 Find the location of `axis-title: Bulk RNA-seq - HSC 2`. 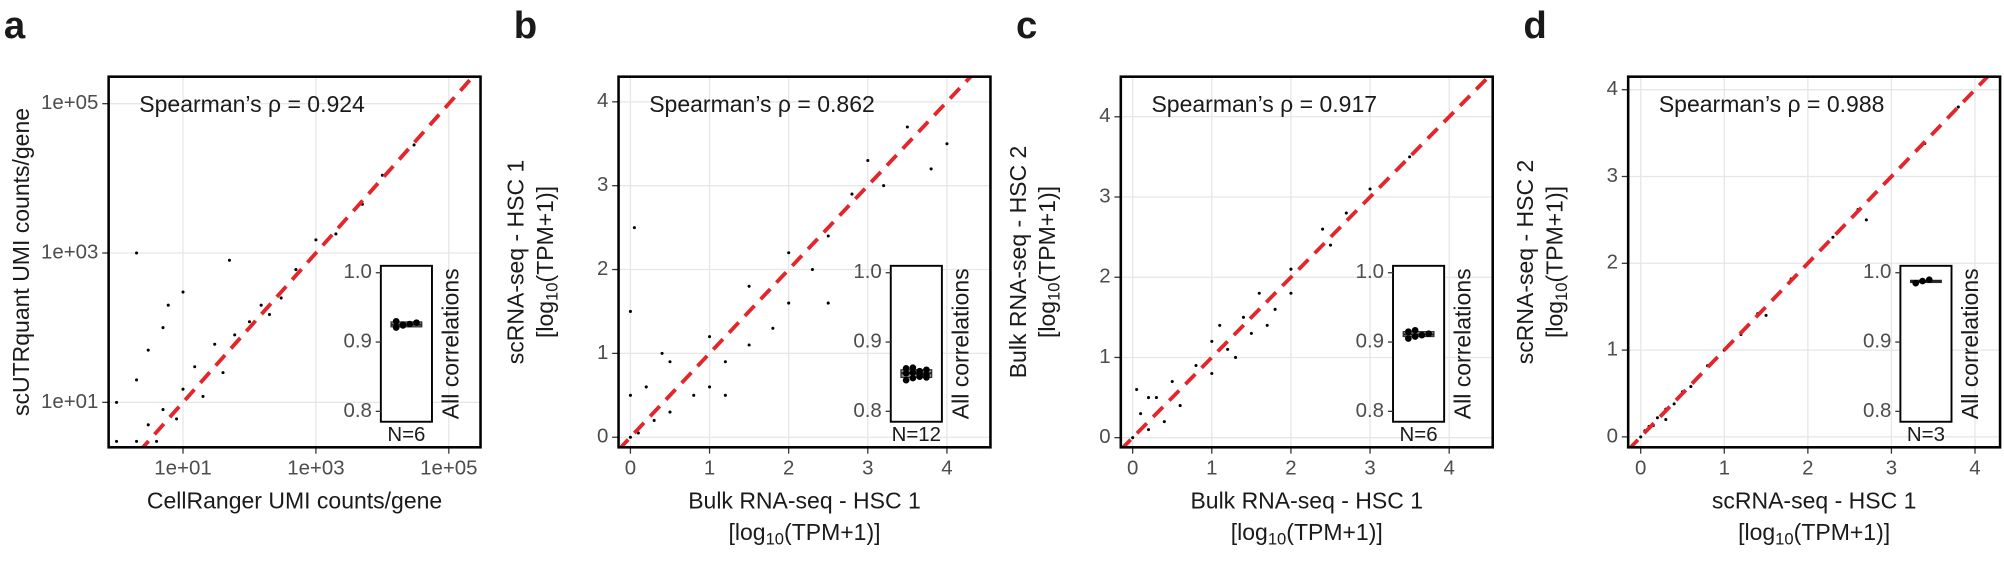

axis-title: Bulk RNA-seq - HSC 2 is located at coordinates (1018, 262).